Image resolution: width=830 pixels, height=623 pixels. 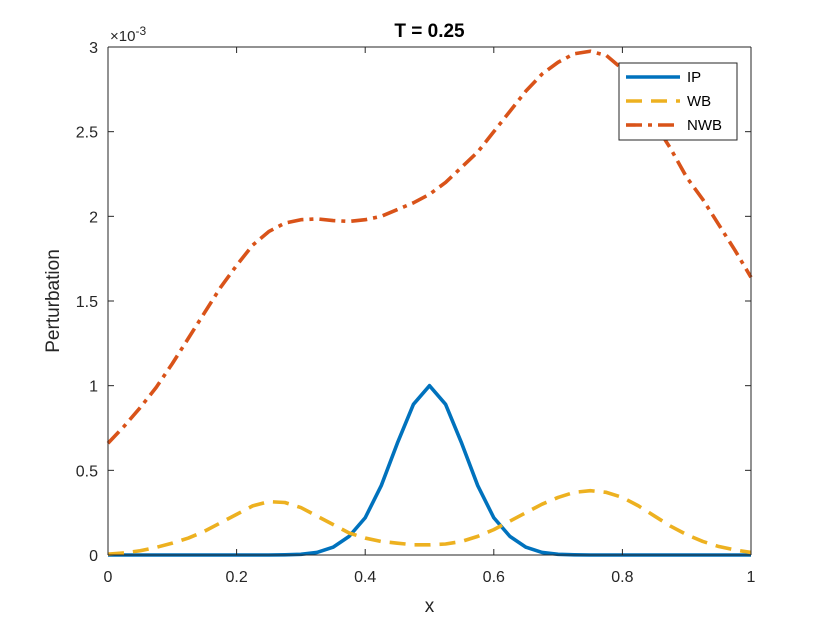 I want to click on legend-label-wb: WB, so click(x=699, y=101).